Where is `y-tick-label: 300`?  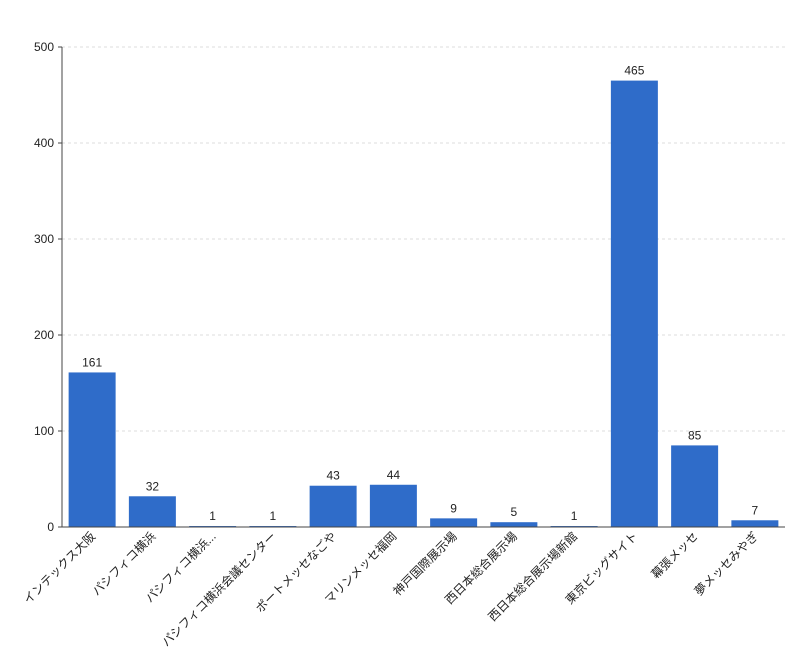
y-tick-label: 300 is located at coordinates (44, 239).